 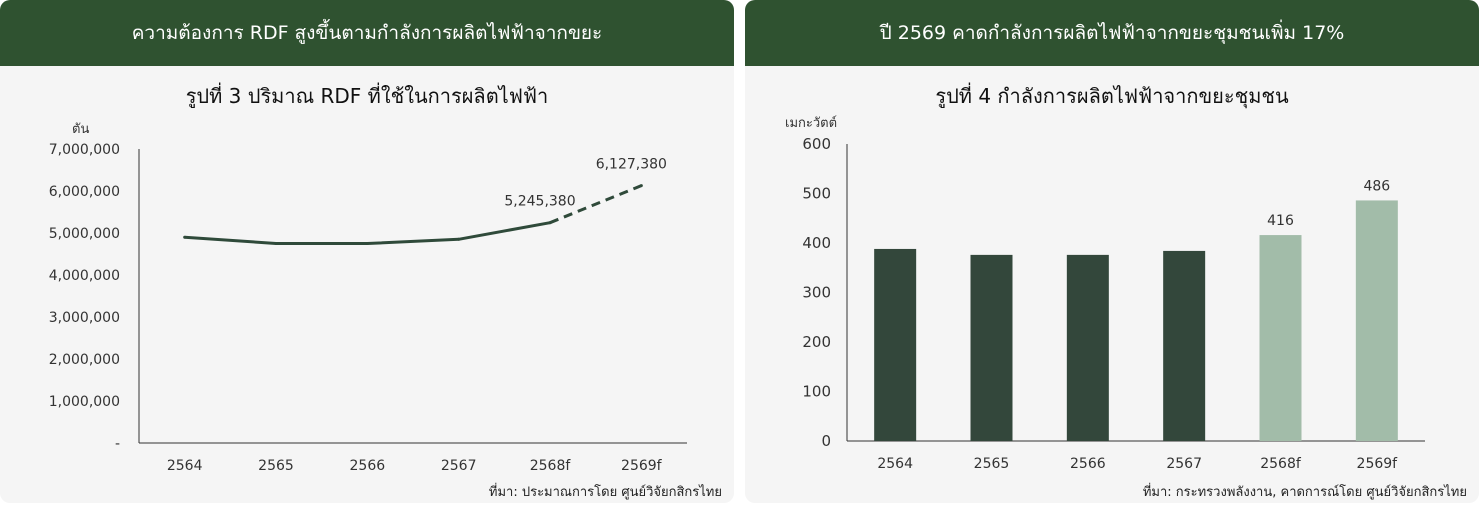 I want to click on left-unit-label: ตัน, so click(x=81, y=129).